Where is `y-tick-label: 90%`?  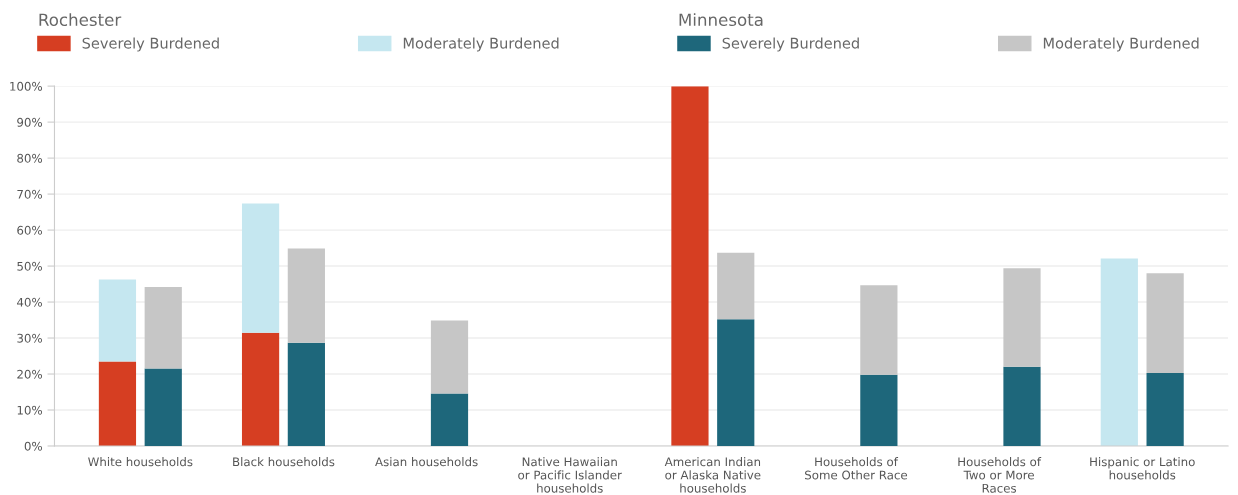
y-tick-label: 90% is located at coordinates (30, 122).